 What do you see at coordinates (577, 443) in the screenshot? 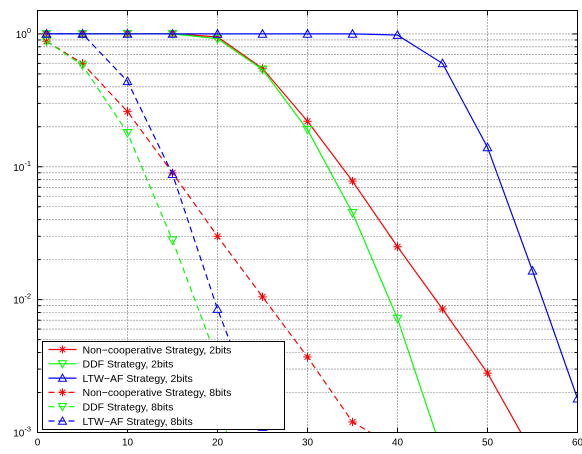
I see `x-tick-label: 60` at bounding box center [577, 443].